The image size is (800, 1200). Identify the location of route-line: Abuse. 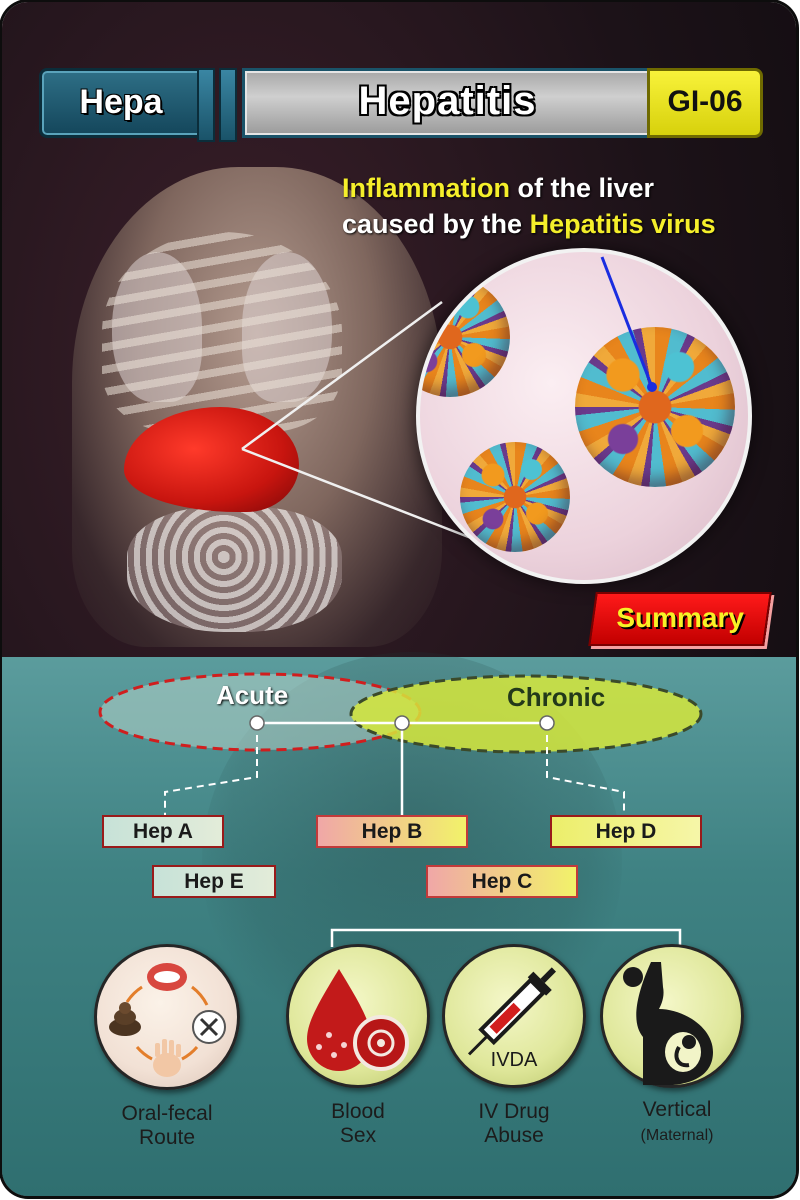
(514, 1135).